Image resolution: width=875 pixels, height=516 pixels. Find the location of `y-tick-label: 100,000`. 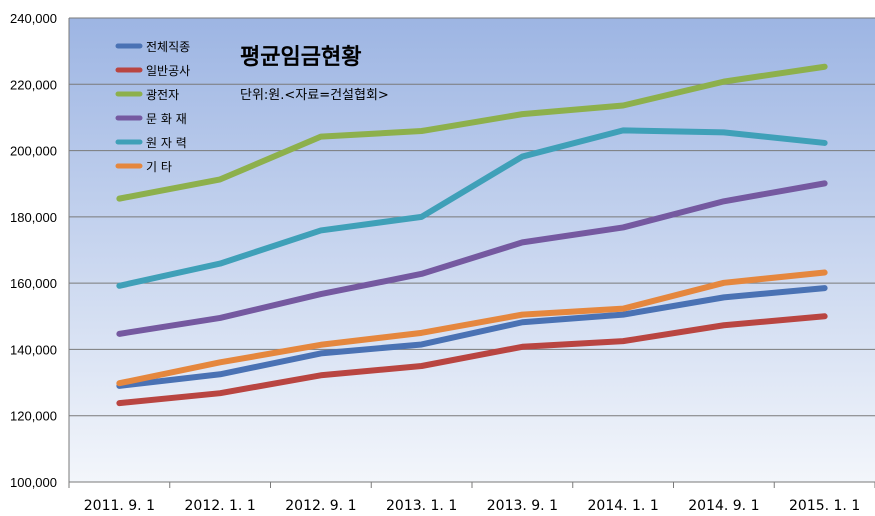

y-tick-label: 100,000 is located at coordinates (33, 482).